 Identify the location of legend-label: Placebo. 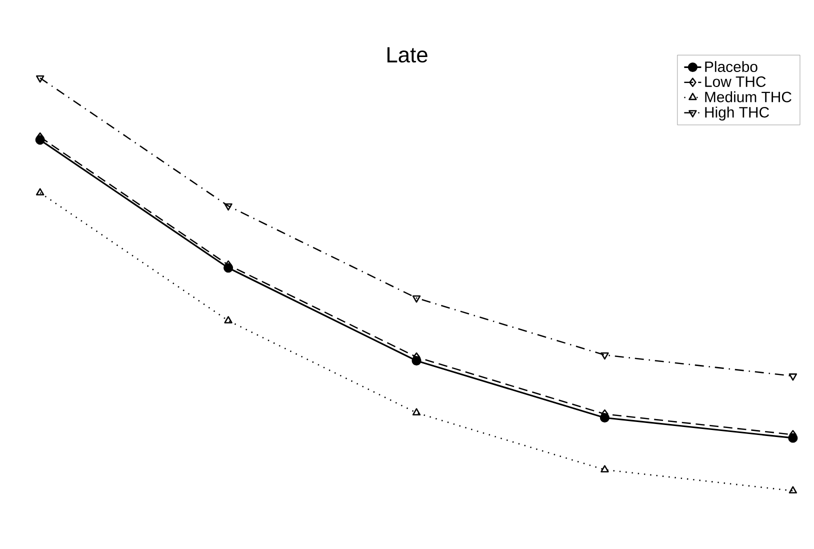
(731, 66).